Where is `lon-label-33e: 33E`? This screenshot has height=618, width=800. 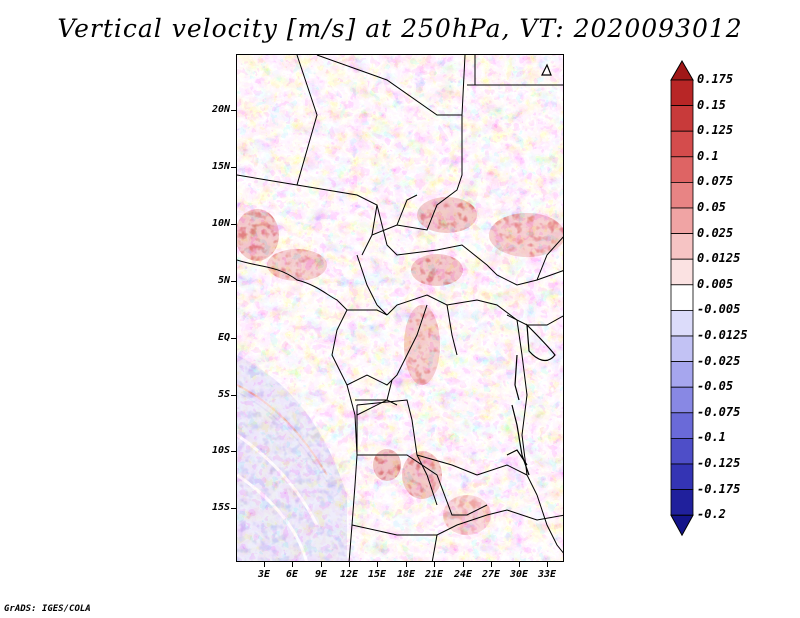
lon-label-33e: 33E is located at coordinates (547, 574).